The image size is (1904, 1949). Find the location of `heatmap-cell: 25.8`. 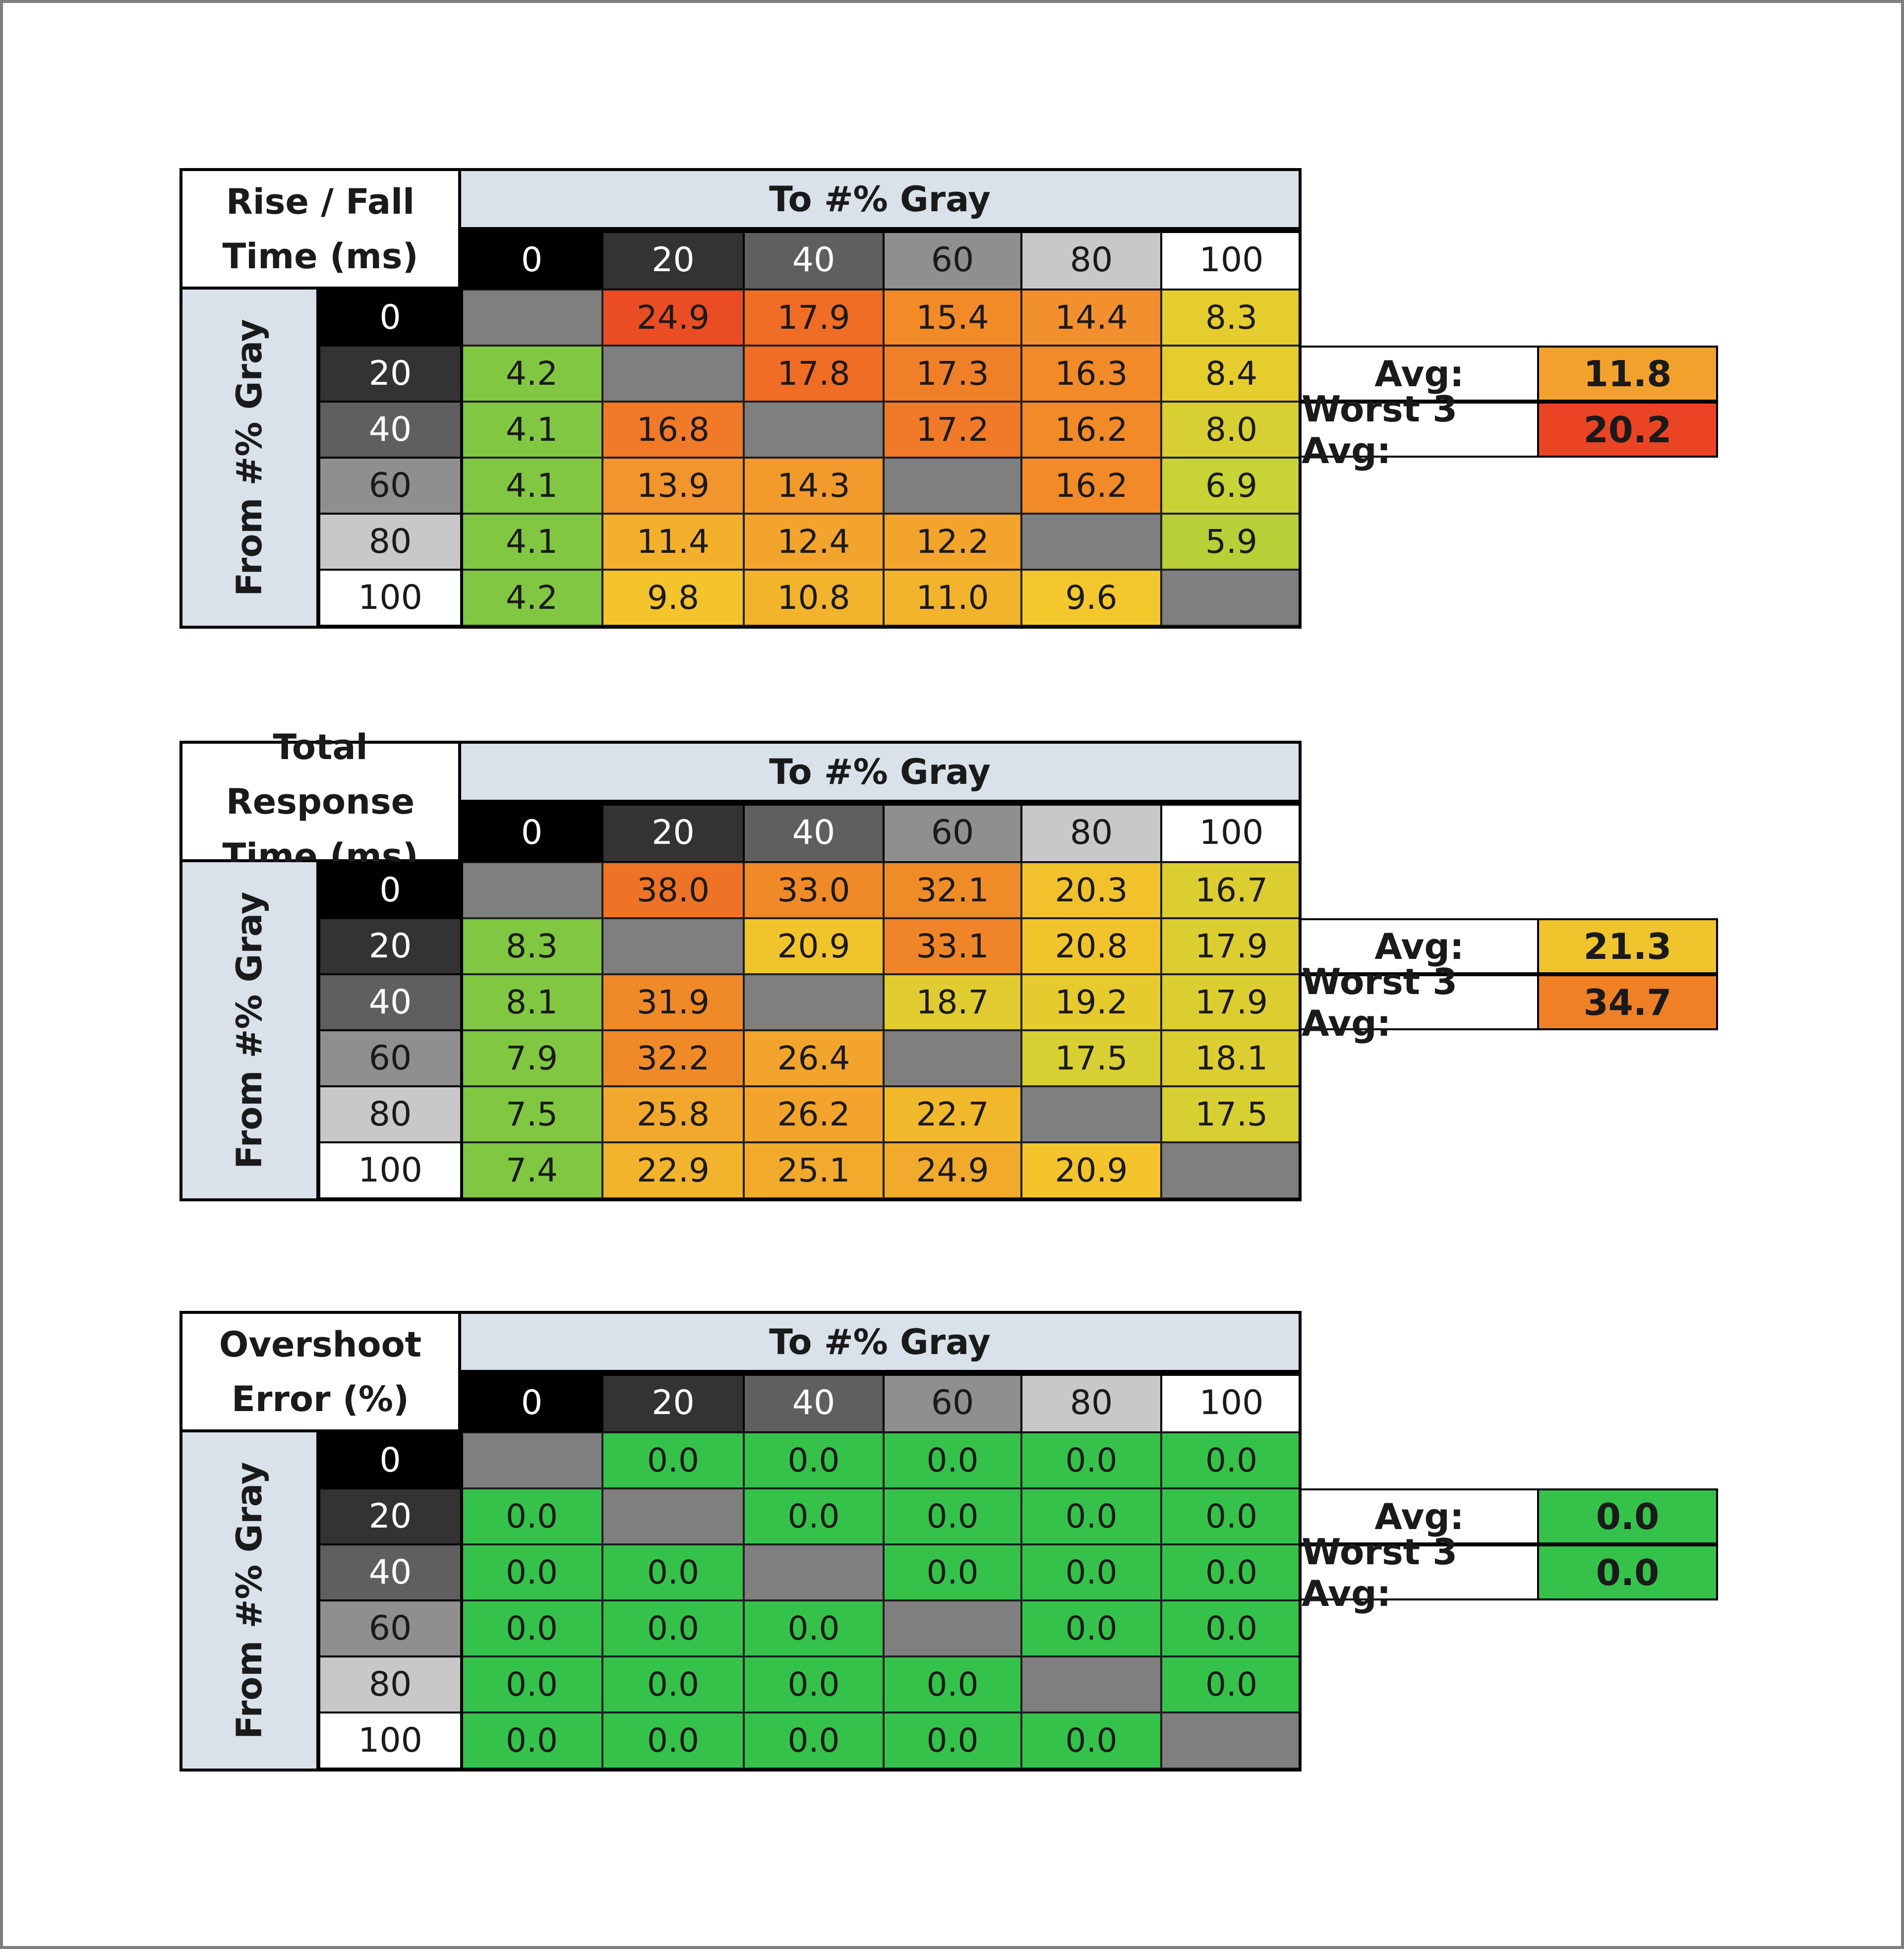

heatmap-cell: 25.8 is located at coordinates (673, 1114).